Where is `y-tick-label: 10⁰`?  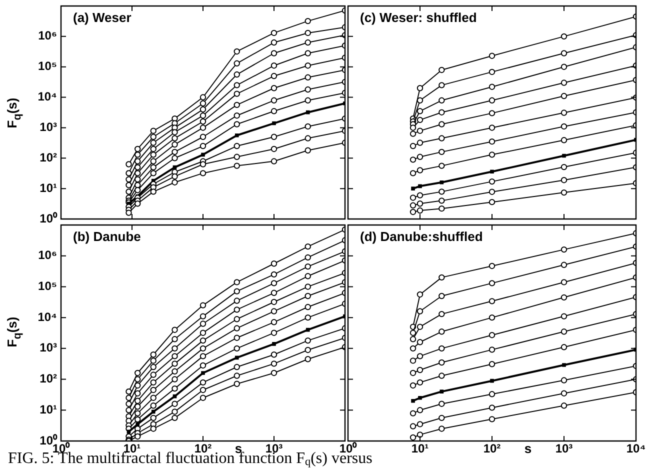 y-tick-label: 10⁰ is located at coordinates (49, 218).